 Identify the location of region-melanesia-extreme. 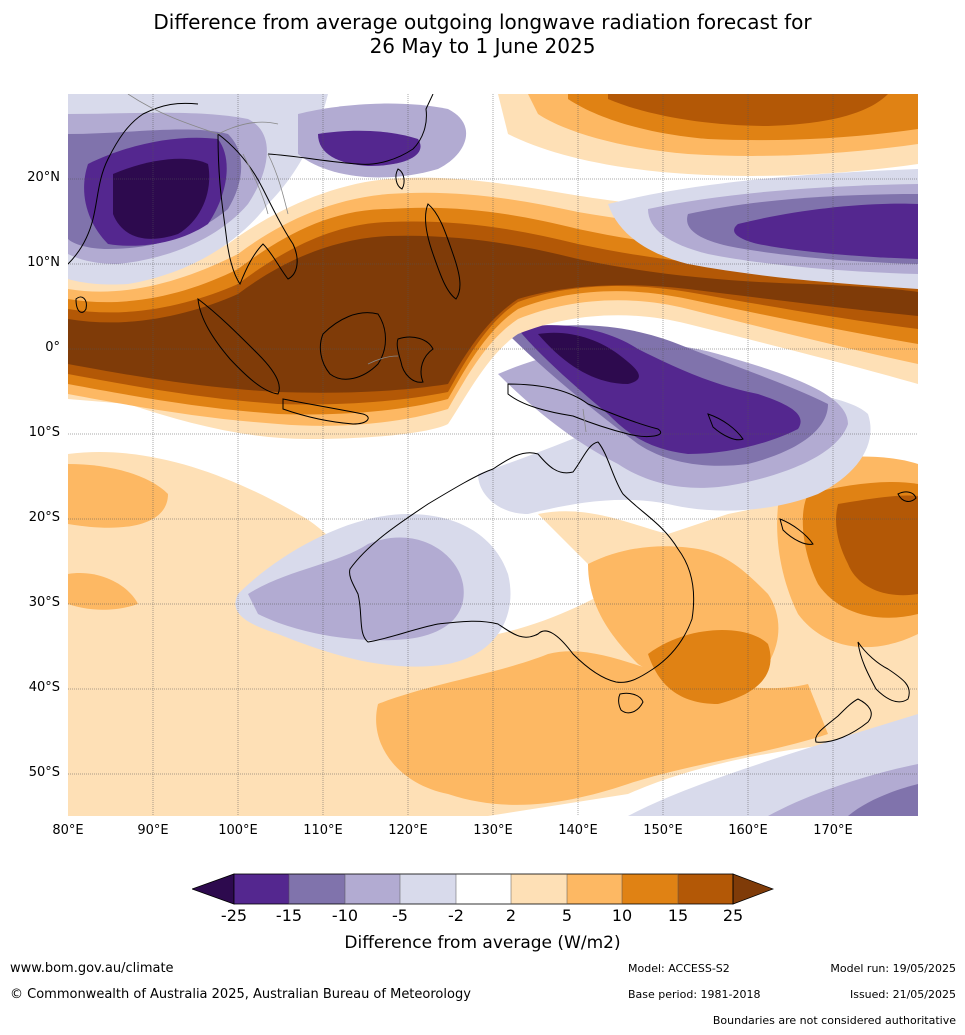
(588, 358).